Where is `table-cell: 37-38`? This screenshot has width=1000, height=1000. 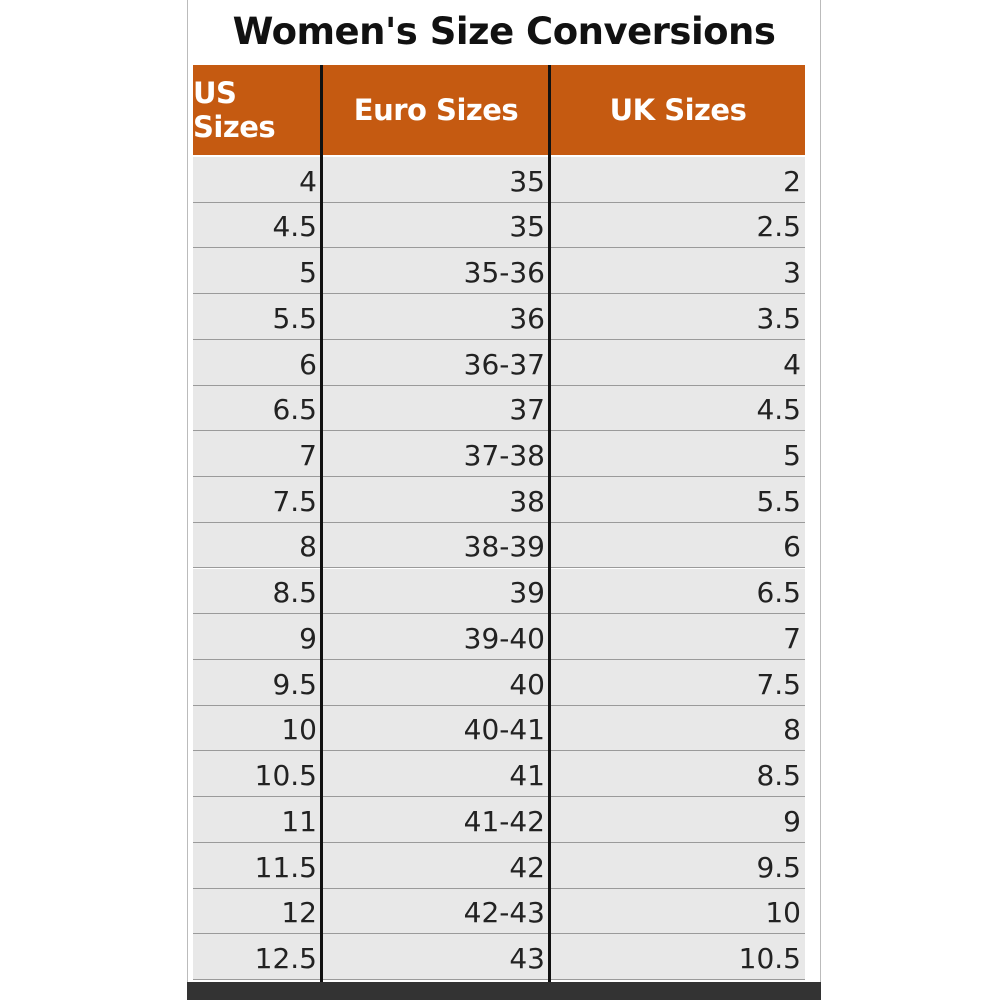
table-cell: 37-38 is located at coordinates (436, 454).